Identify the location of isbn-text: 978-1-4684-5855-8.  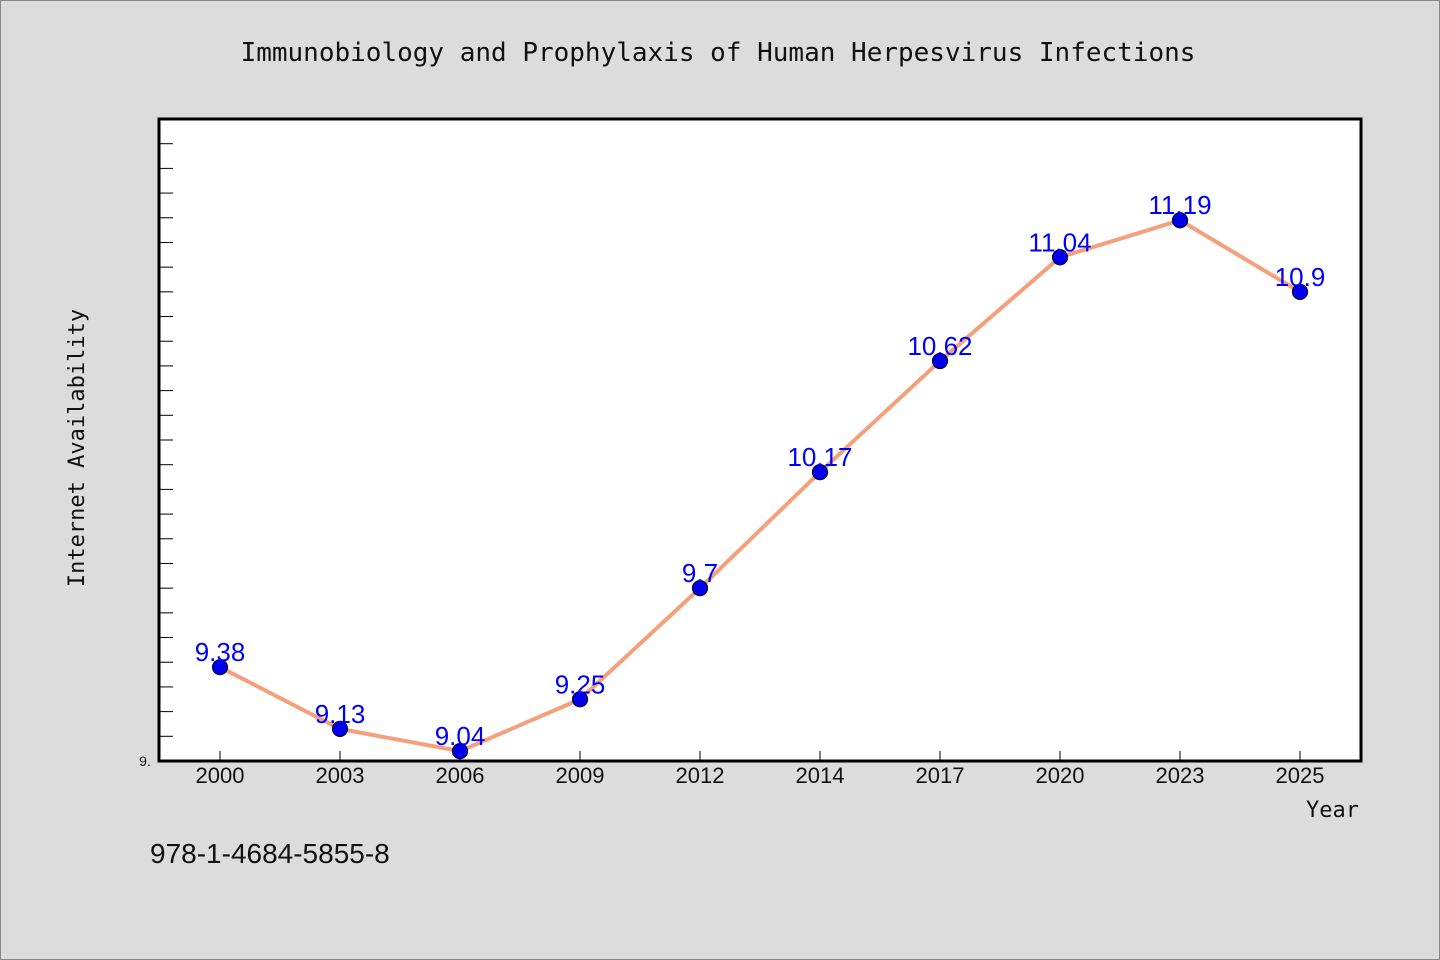
(270, 853).